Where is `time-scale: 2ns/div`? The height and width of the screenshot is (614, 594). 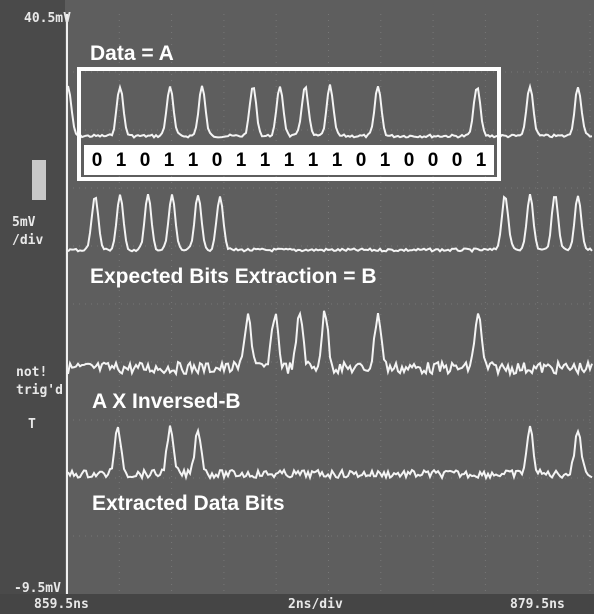 time-scale: 2ns/div is located at coordinates (315, 604).